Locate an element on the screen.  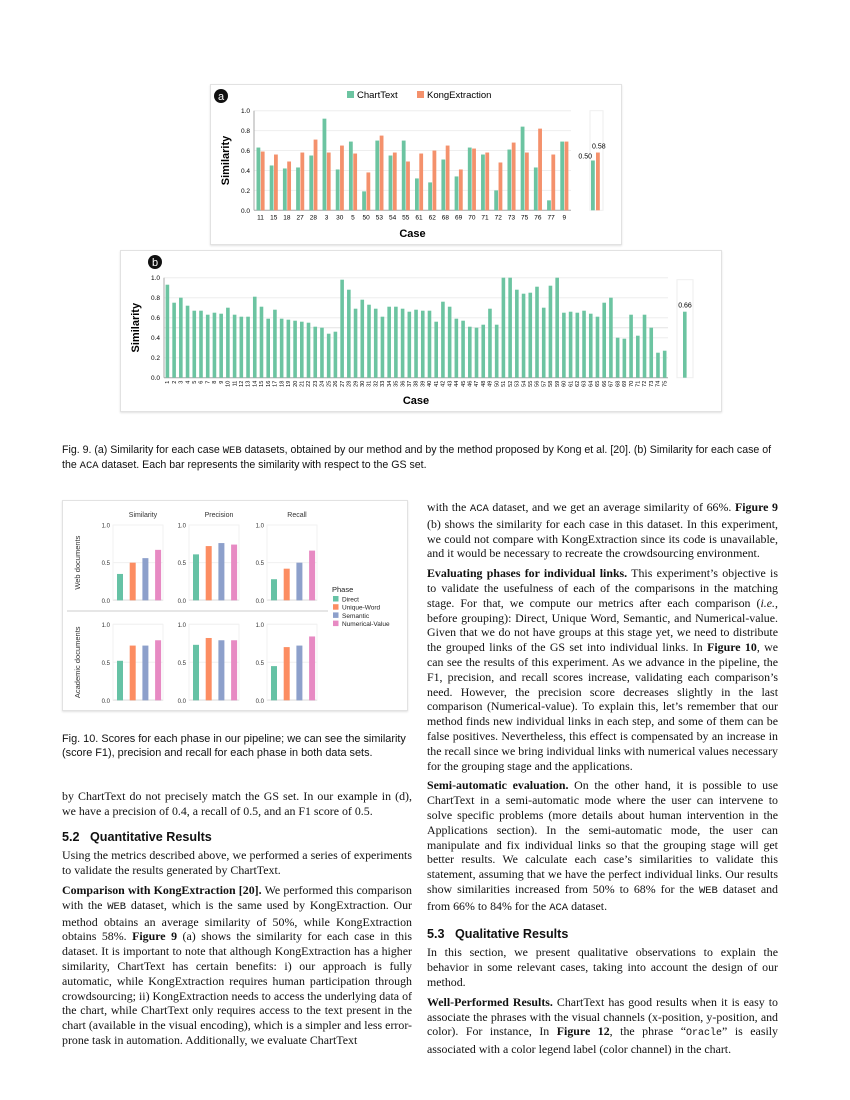
average-panel is located at coordinates (685, 329).